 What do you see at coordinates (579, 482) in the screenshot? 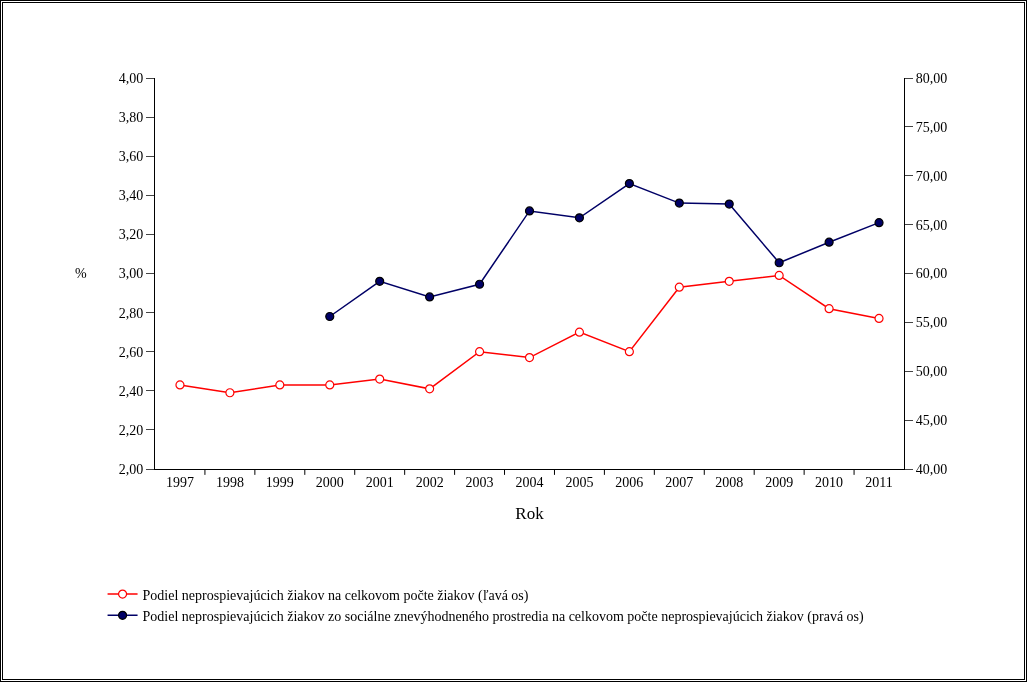
I see `x-tick-label: 2005` at bounding box center [579, 482].